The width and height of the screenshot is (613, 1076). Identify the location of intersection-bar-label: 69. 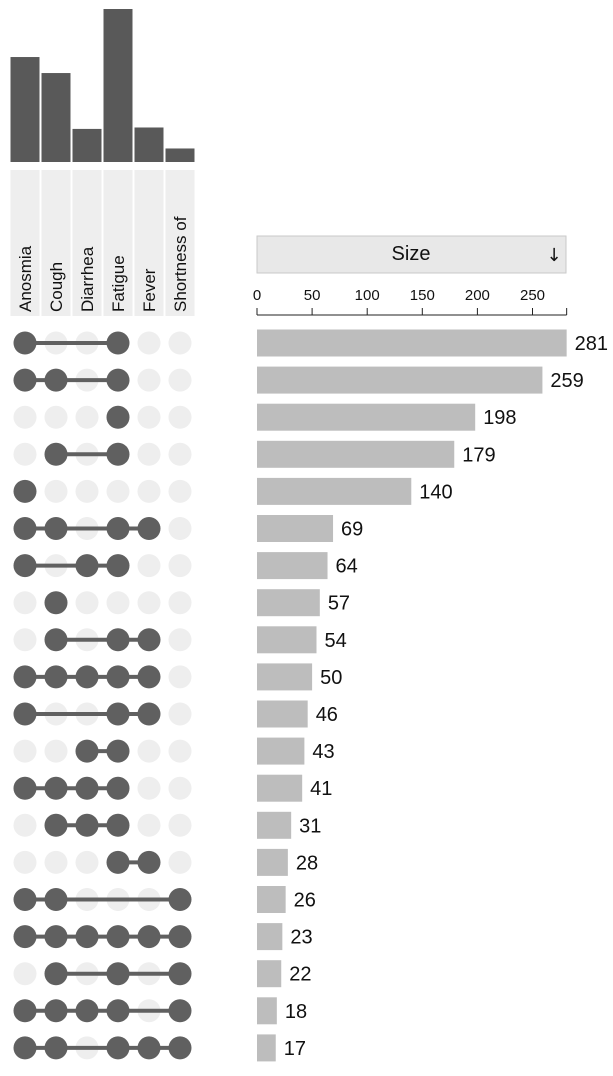
(352, 530).